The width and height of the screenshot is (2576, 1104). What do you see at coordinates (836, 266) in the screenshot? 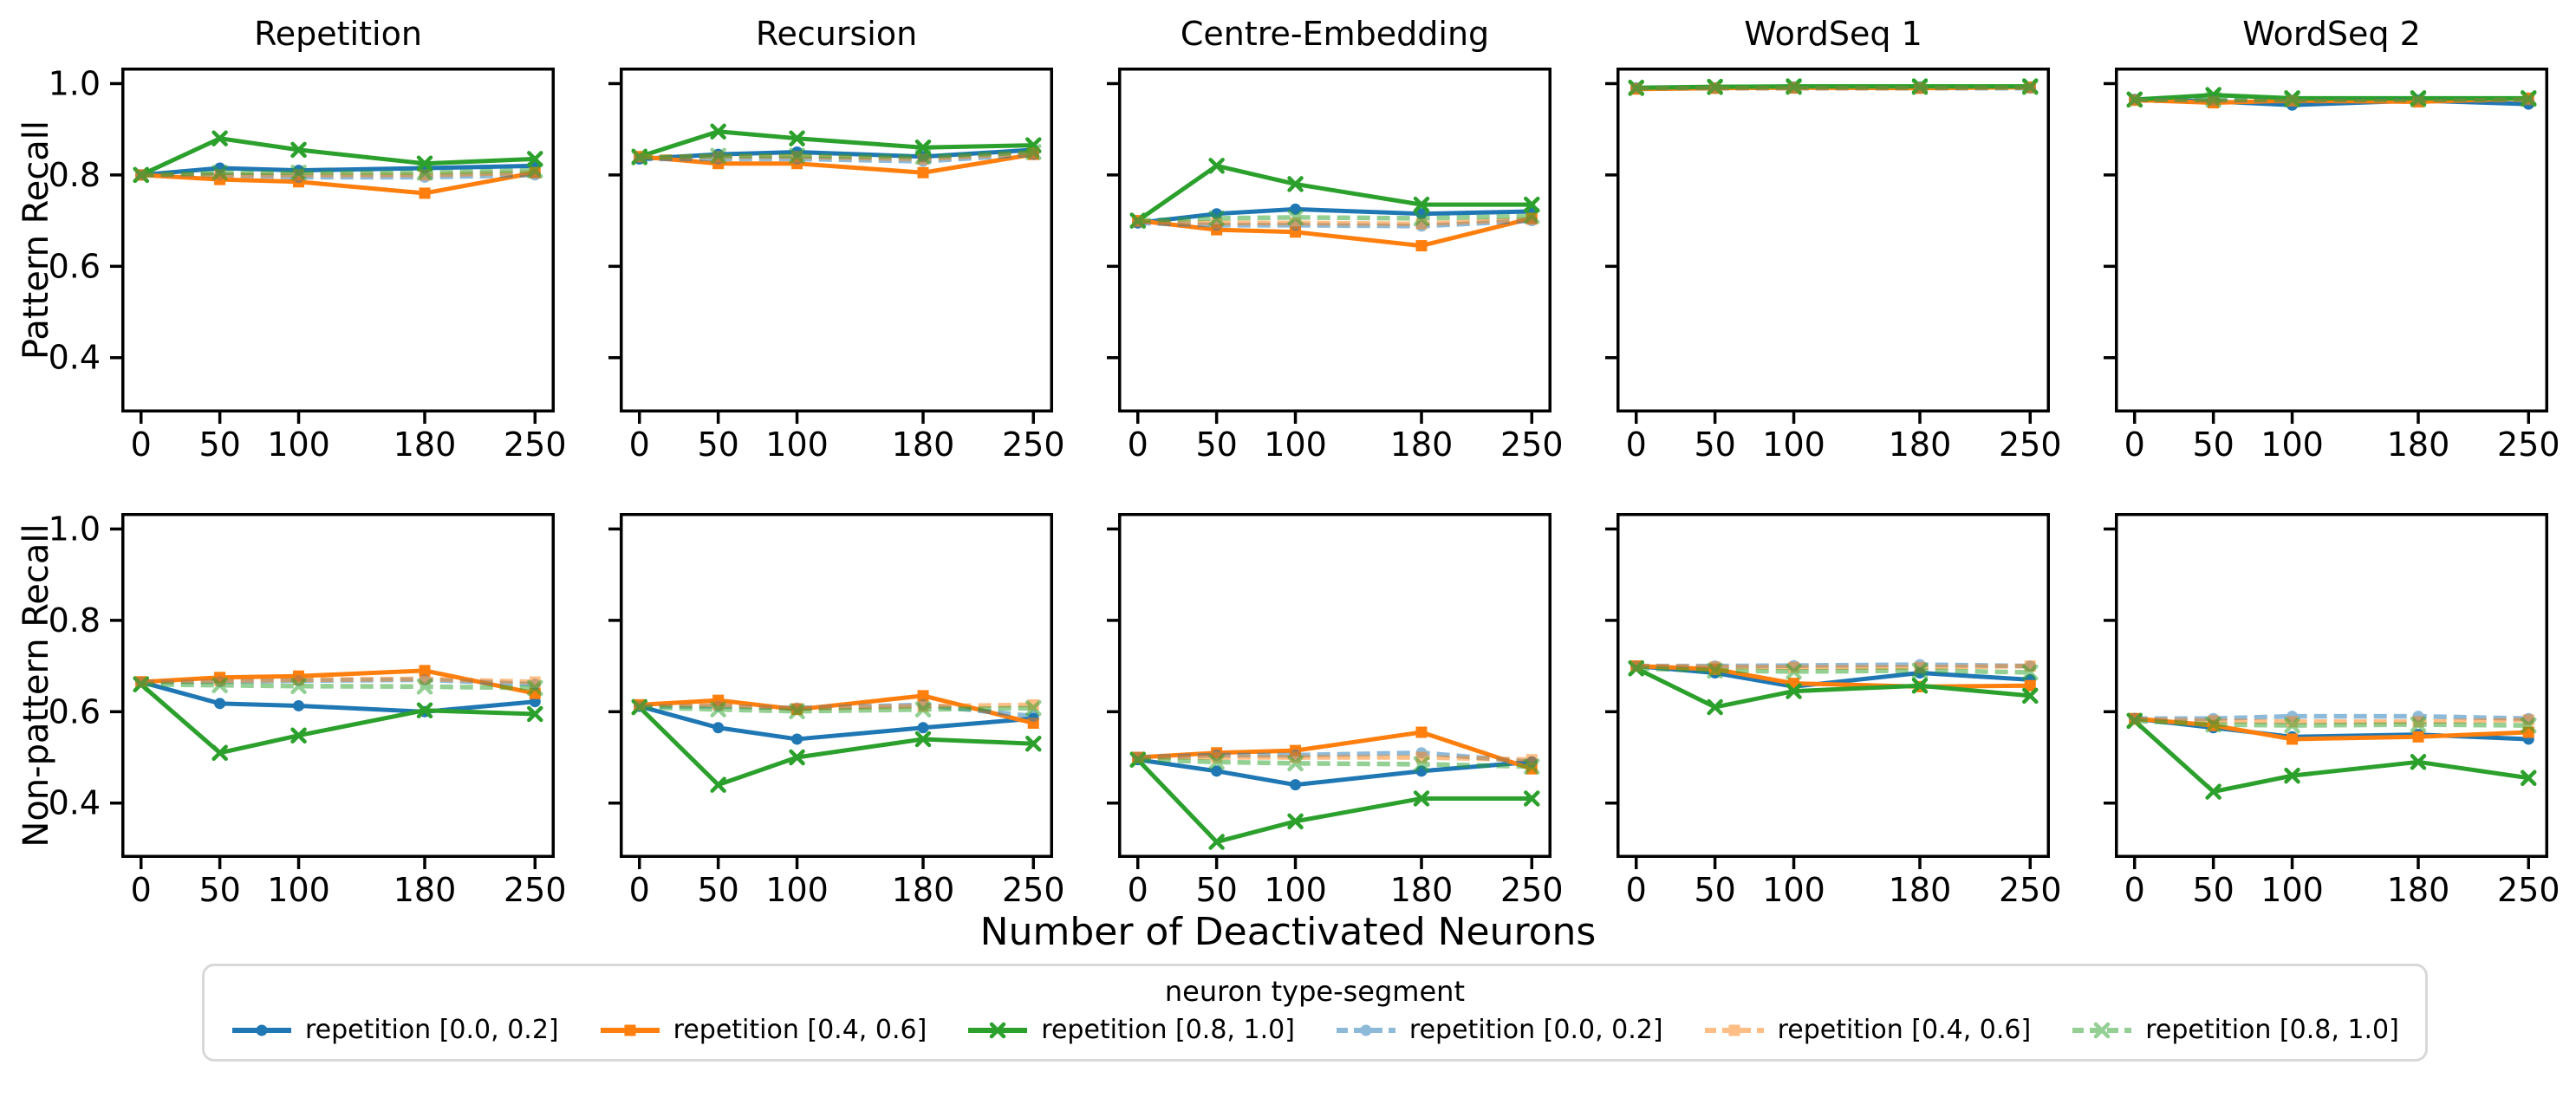
I see `subplot-pattern-recall-recursion: 0 50 100 180 250` at bounding box center [836, 266].